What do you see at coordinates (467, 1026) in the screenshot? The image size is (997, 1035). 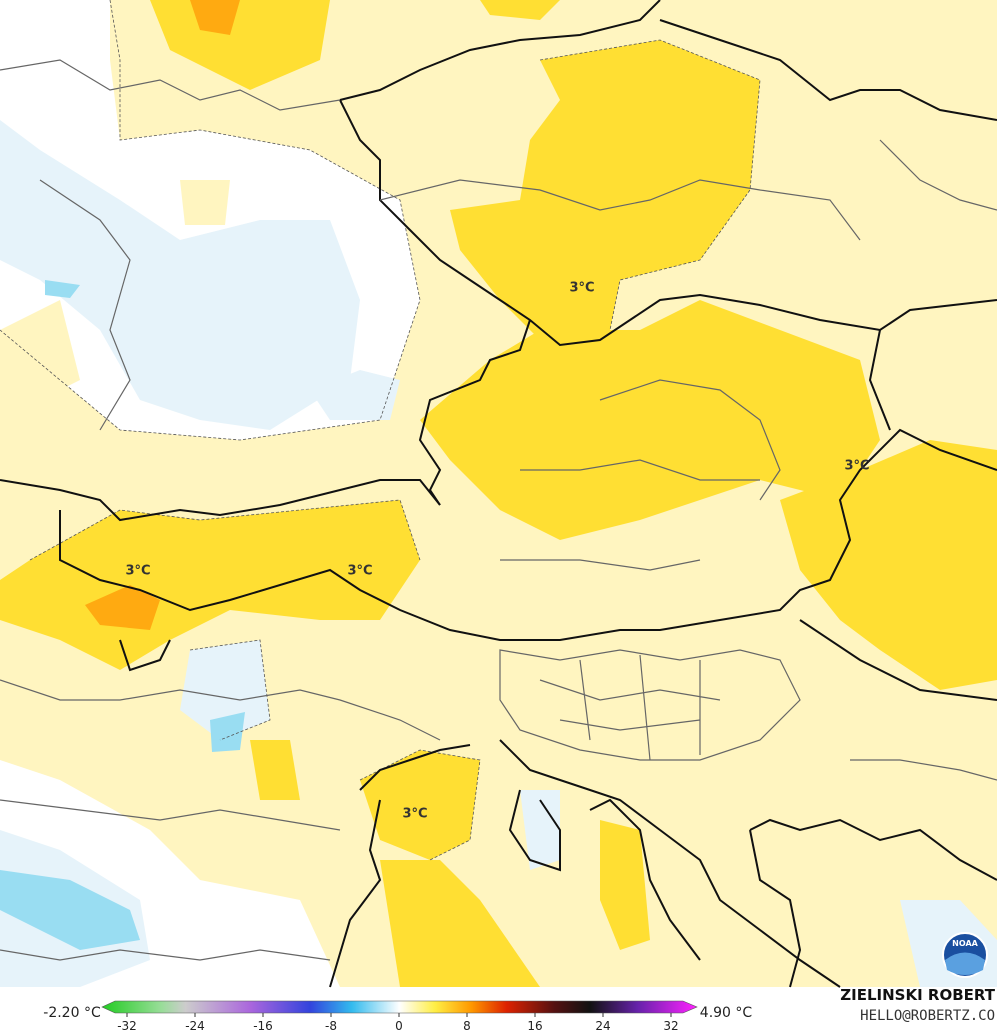 I see `colorbar-tick-label: 8` at bounding box center [467, 1026].